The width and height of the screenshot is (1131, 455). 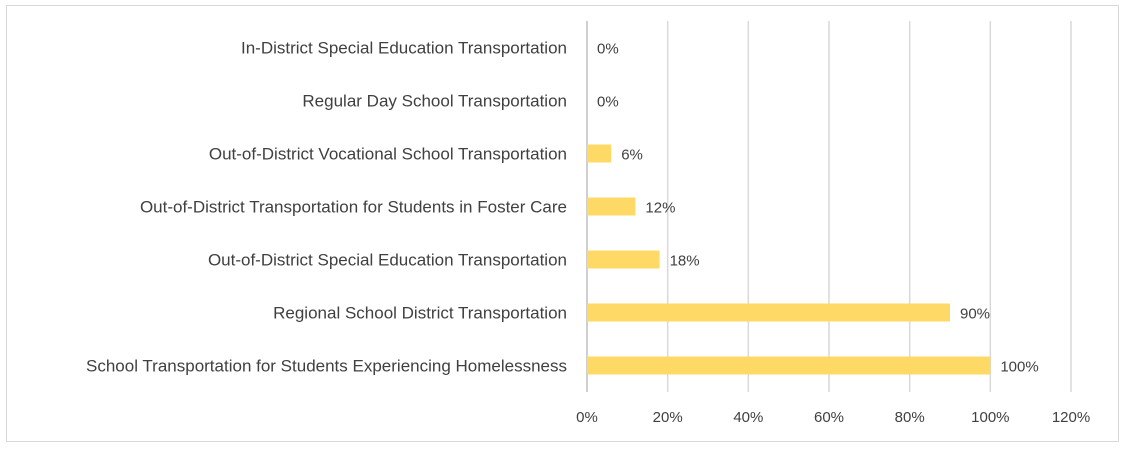 What do you see at coordinates (420, 313) in the screenshot?
I see `category-label: Regional School District Transportation` at bounding box center [420, 313].